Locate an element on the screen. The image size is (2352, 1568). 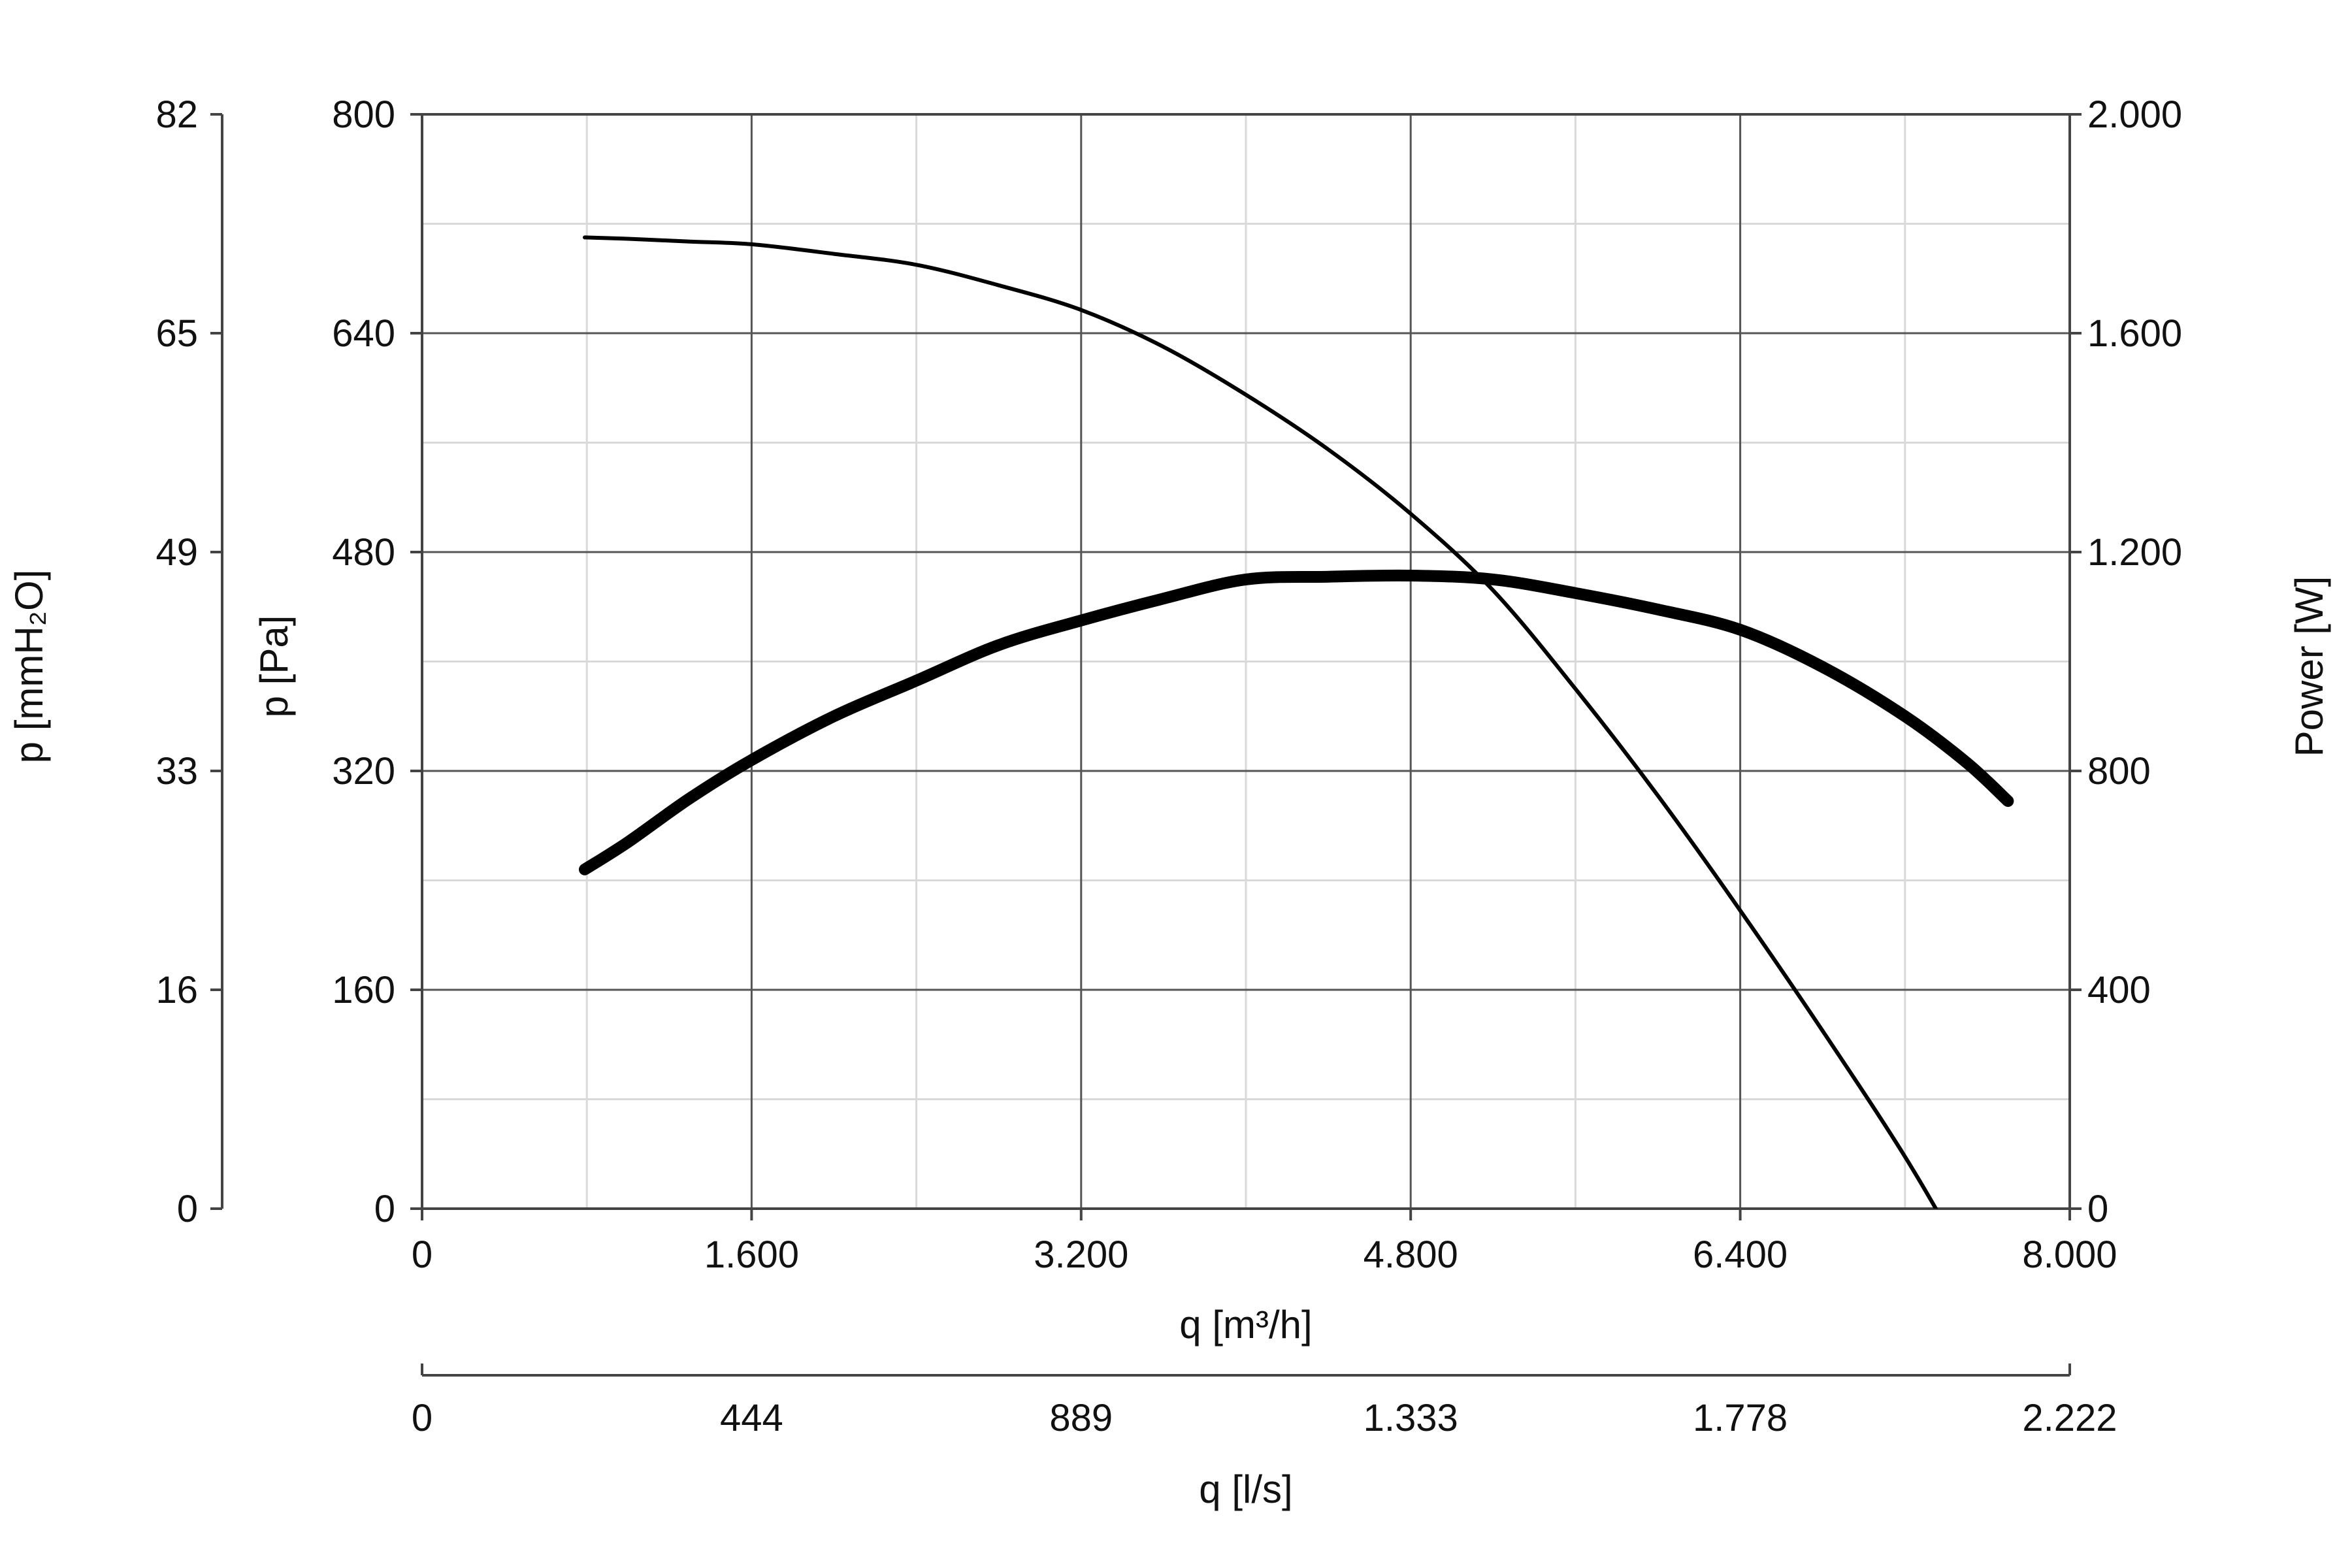
y-tick-label: 640 is located at coordinates (363, 333).